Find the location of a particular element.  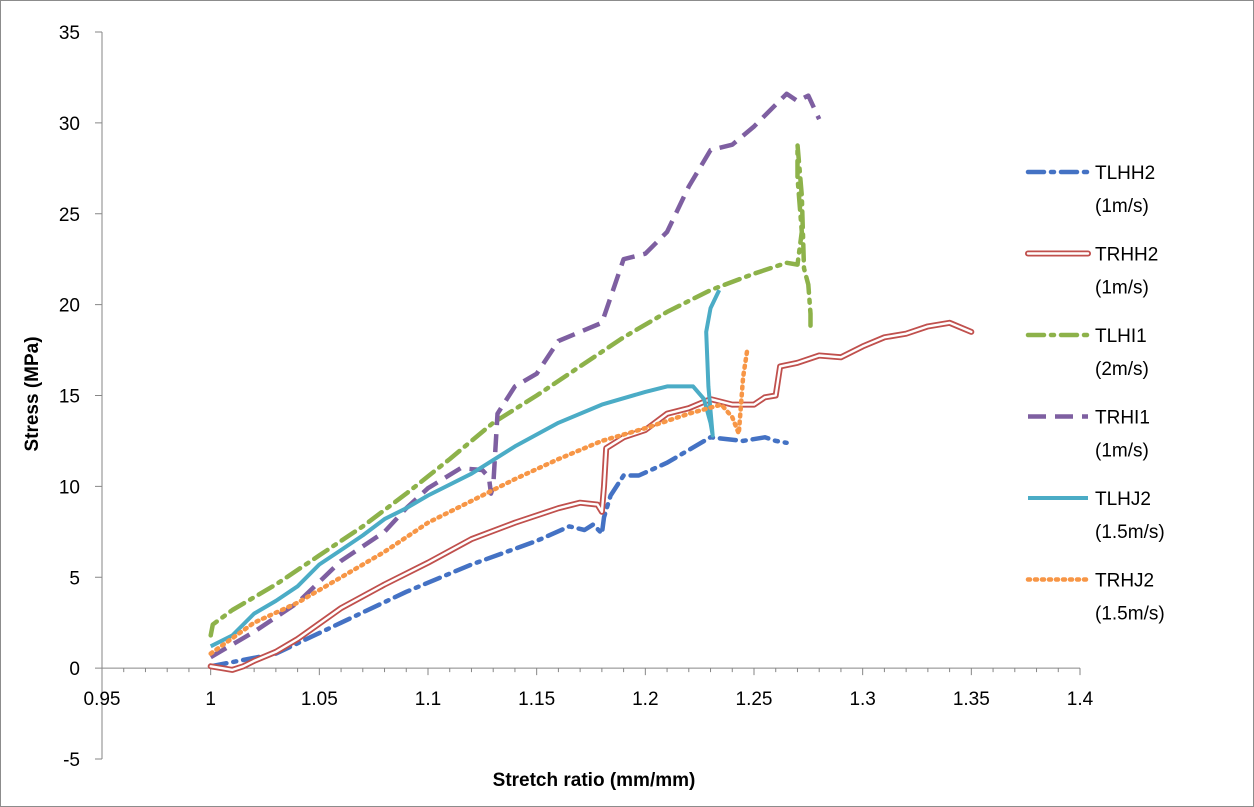

legend-label: TRHJ2 is located at coordinates (1124, 581).